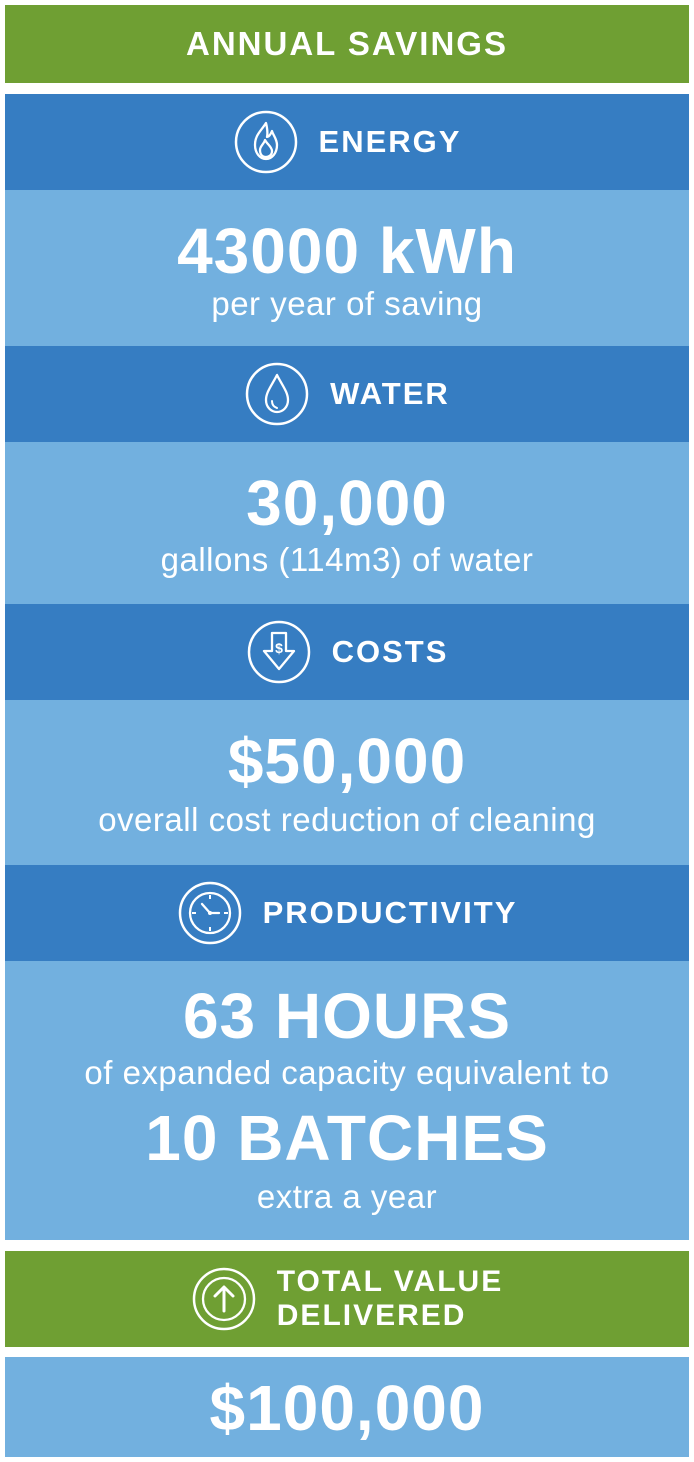 The image size is (694, 1462). Describe the element at coordinates (390, 141) in the screenshot. I see `energy-title: ENERGY` at that location.